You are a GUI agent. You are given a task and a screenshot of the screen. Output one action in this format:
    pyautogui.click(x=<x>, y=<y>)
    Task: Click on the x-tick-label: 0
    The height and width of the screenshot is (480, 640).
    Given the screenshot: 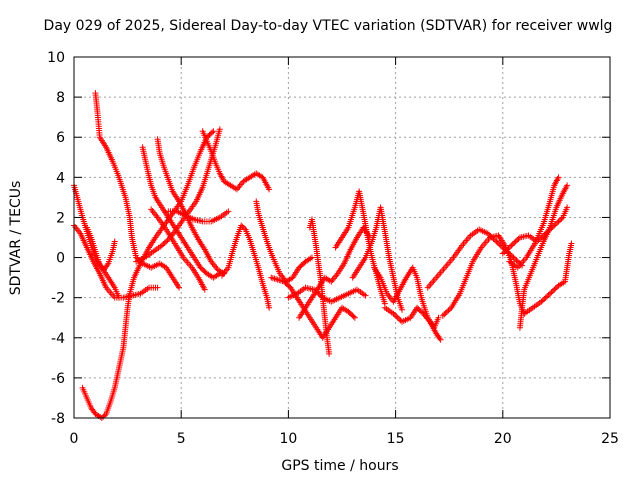 What is the action you would take?
    pyautogui.click(x=74, y=439)
    